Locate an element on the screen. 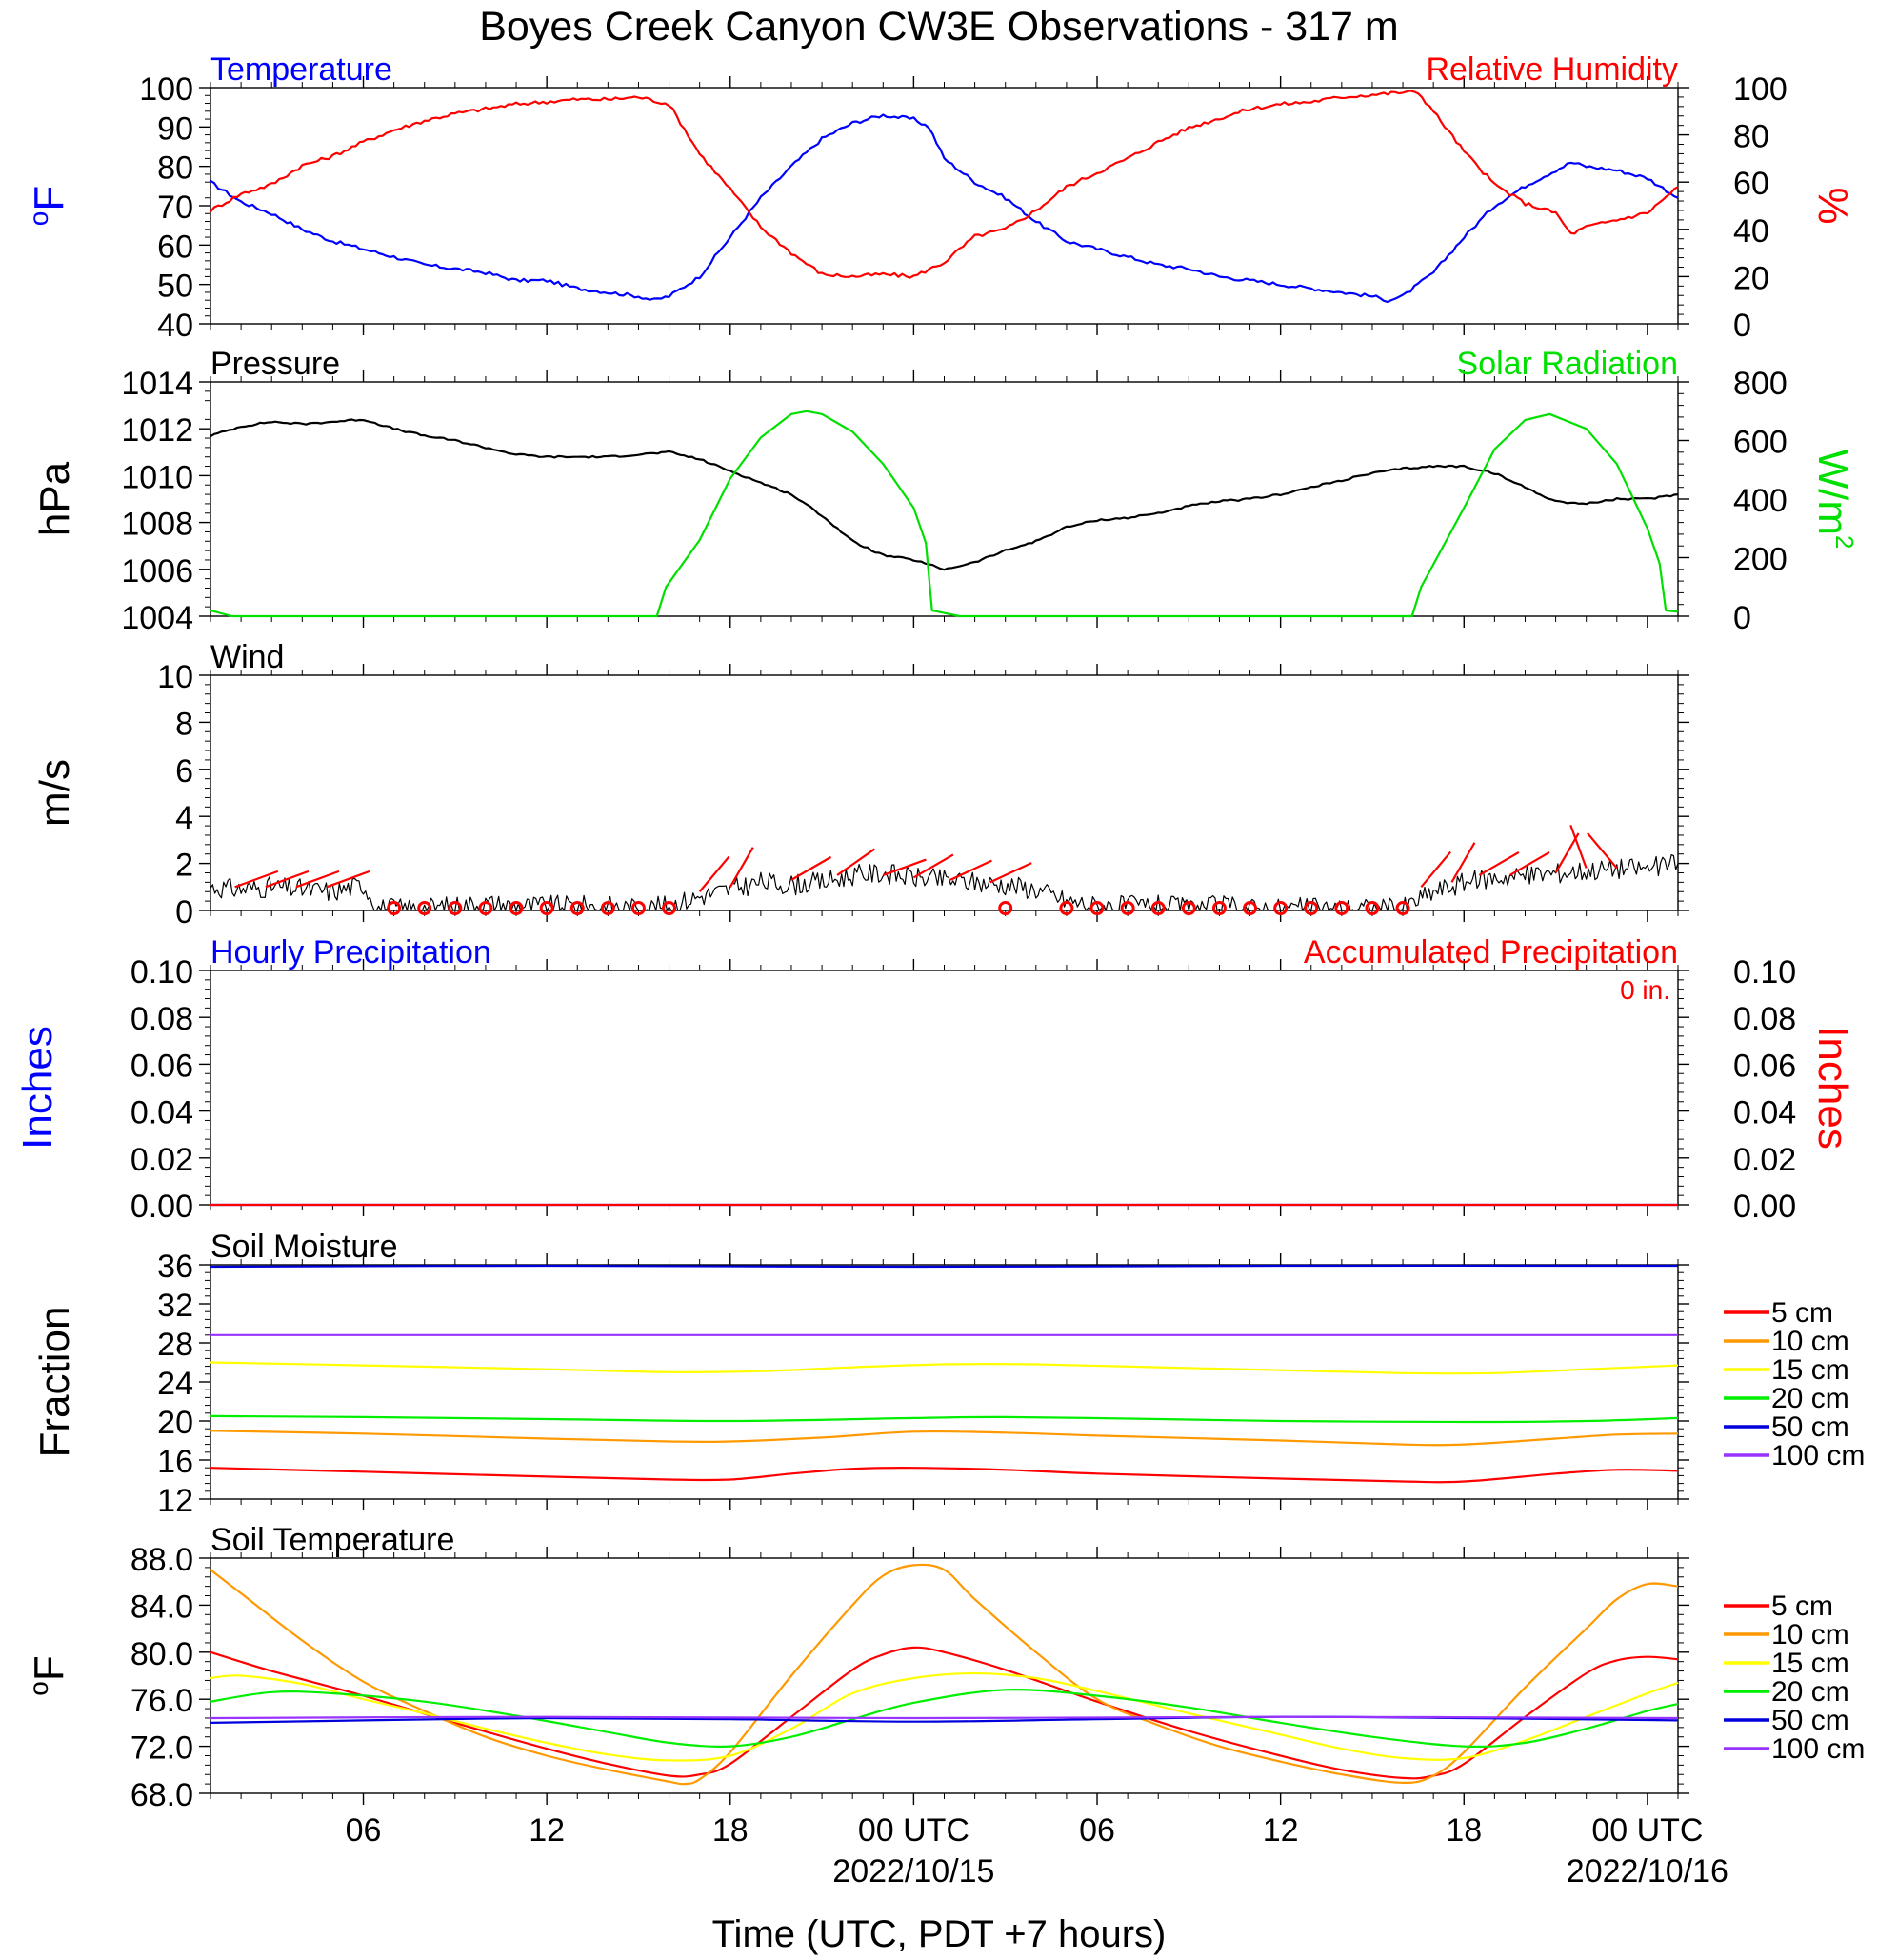  left-tick-label: 4 is located at coordinates (184, 818).